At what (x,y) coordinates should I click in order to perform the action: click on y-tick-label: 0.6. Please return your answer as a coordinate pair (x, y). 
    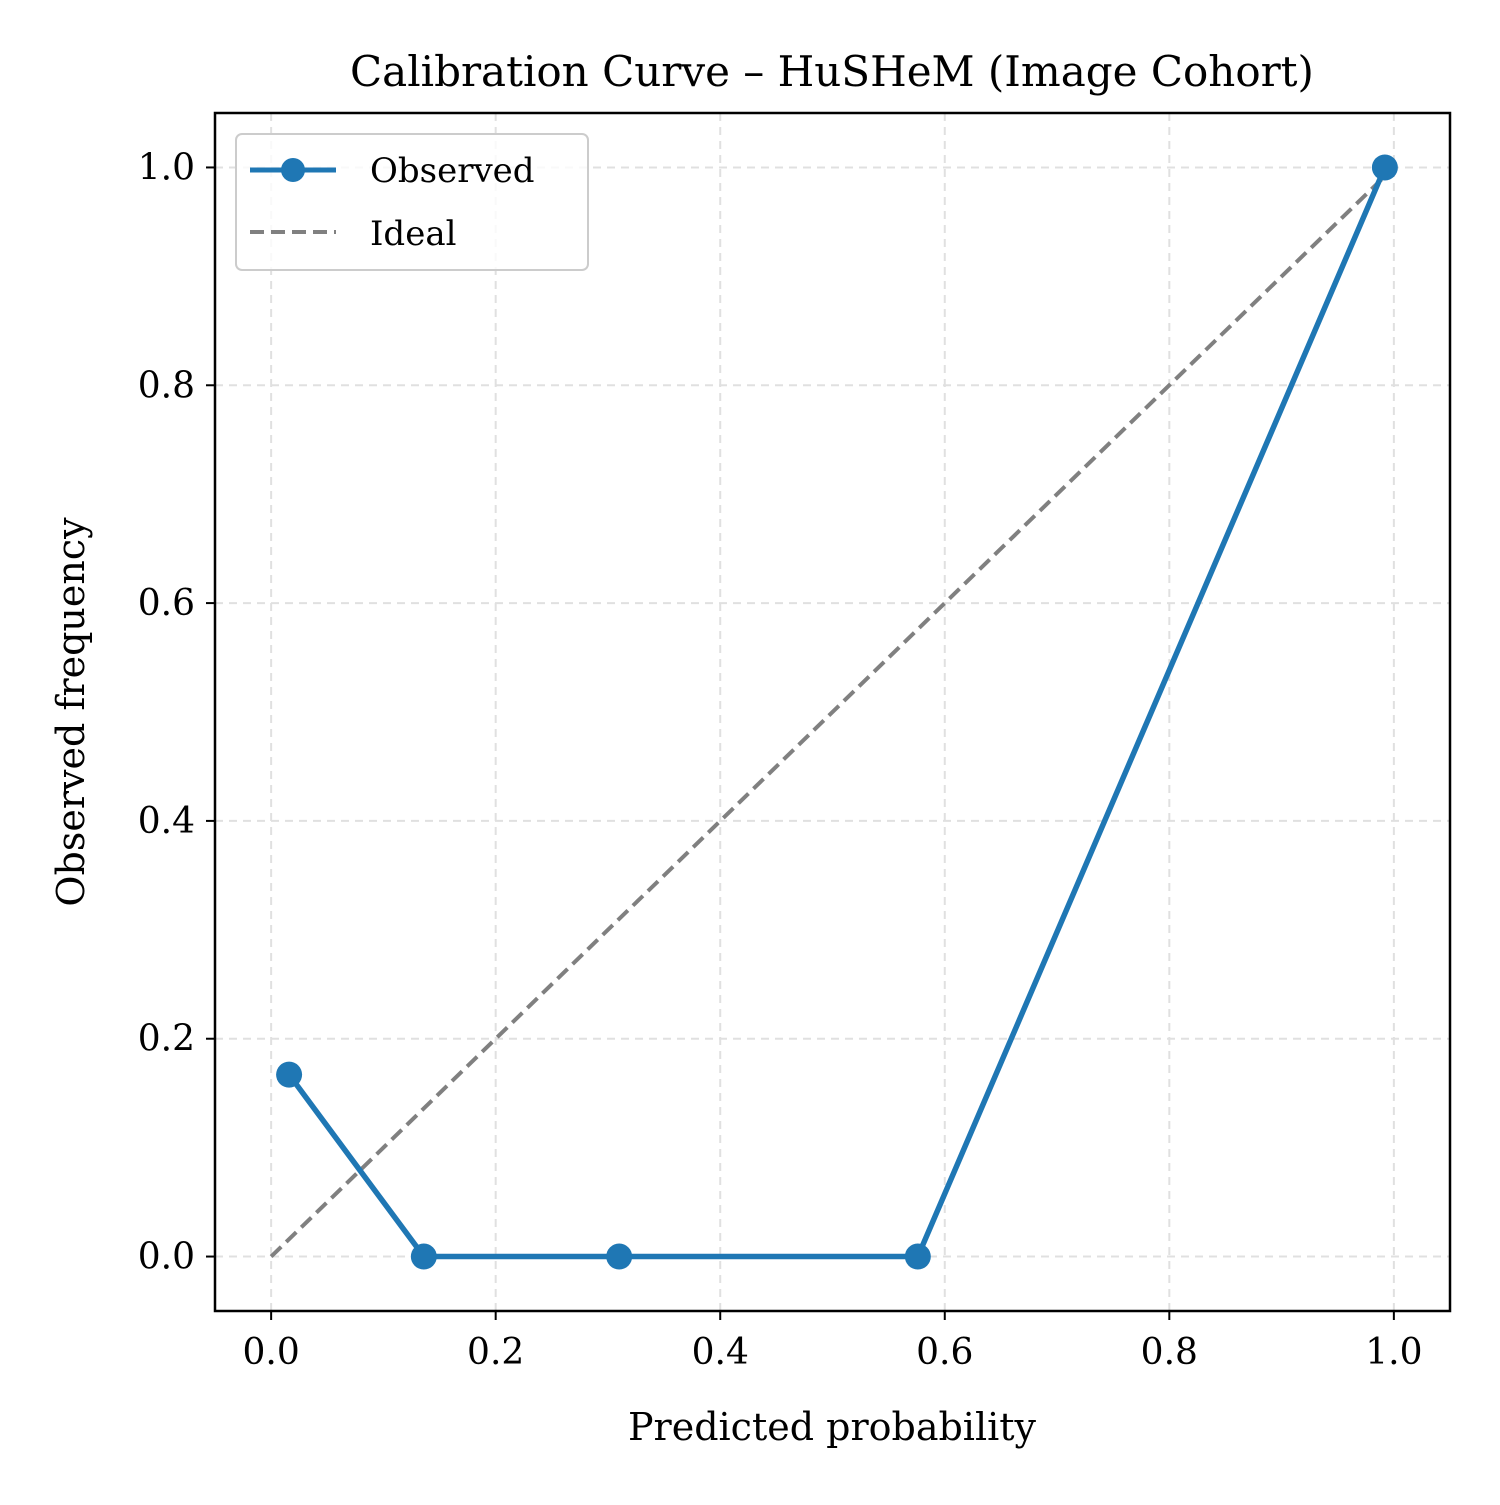
    Looking at the image, I should click on (166, 603).